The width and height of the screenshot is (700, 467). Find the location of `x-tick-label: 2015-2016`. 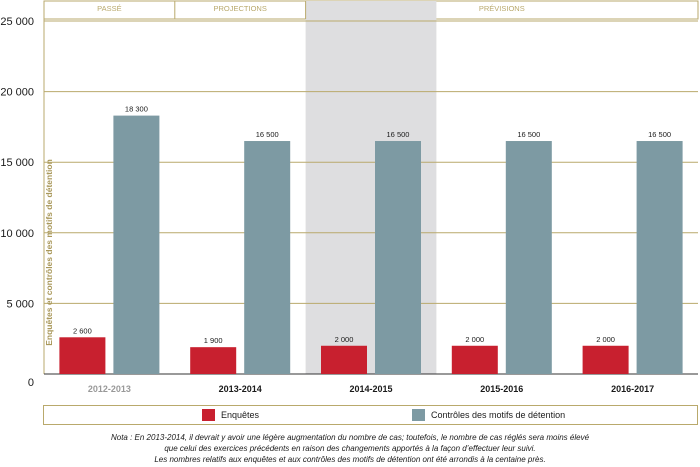

x-tick-label: 2015-2016 is located at coordinates (501, 389).